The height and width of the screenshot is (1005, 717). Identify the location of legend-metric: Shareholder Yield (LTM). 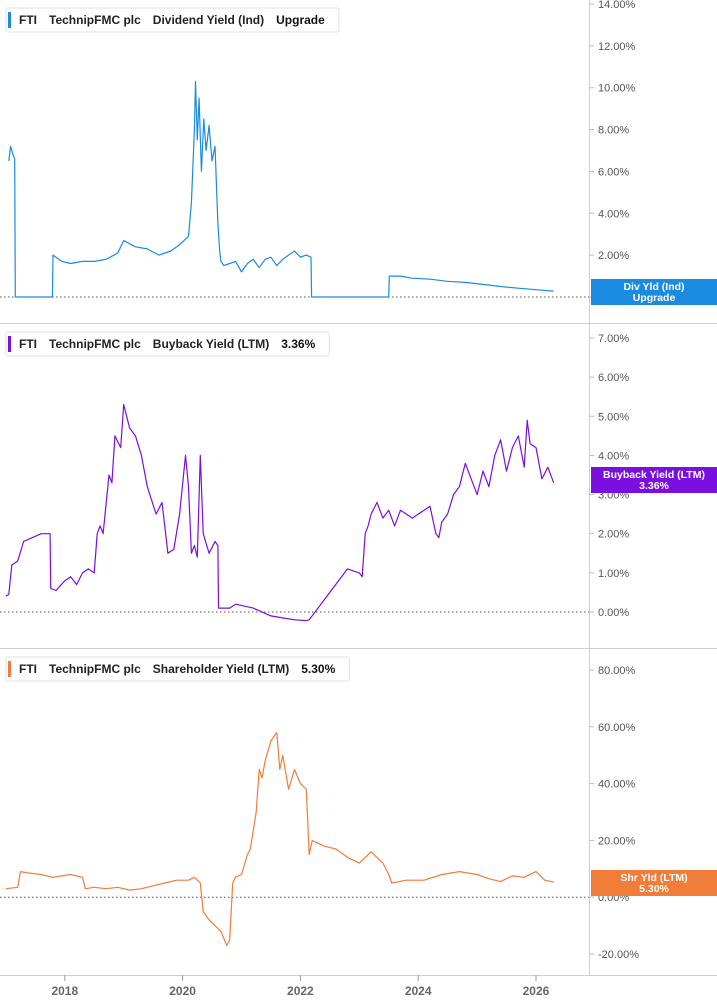
(221, 669).